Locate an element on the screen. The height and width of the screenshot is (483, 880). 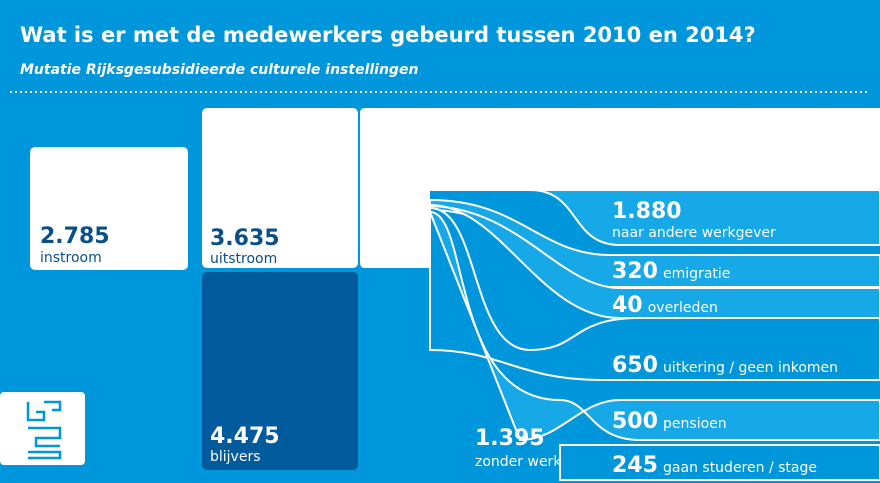
value: 2.785 is located at coordinates (75, 236).